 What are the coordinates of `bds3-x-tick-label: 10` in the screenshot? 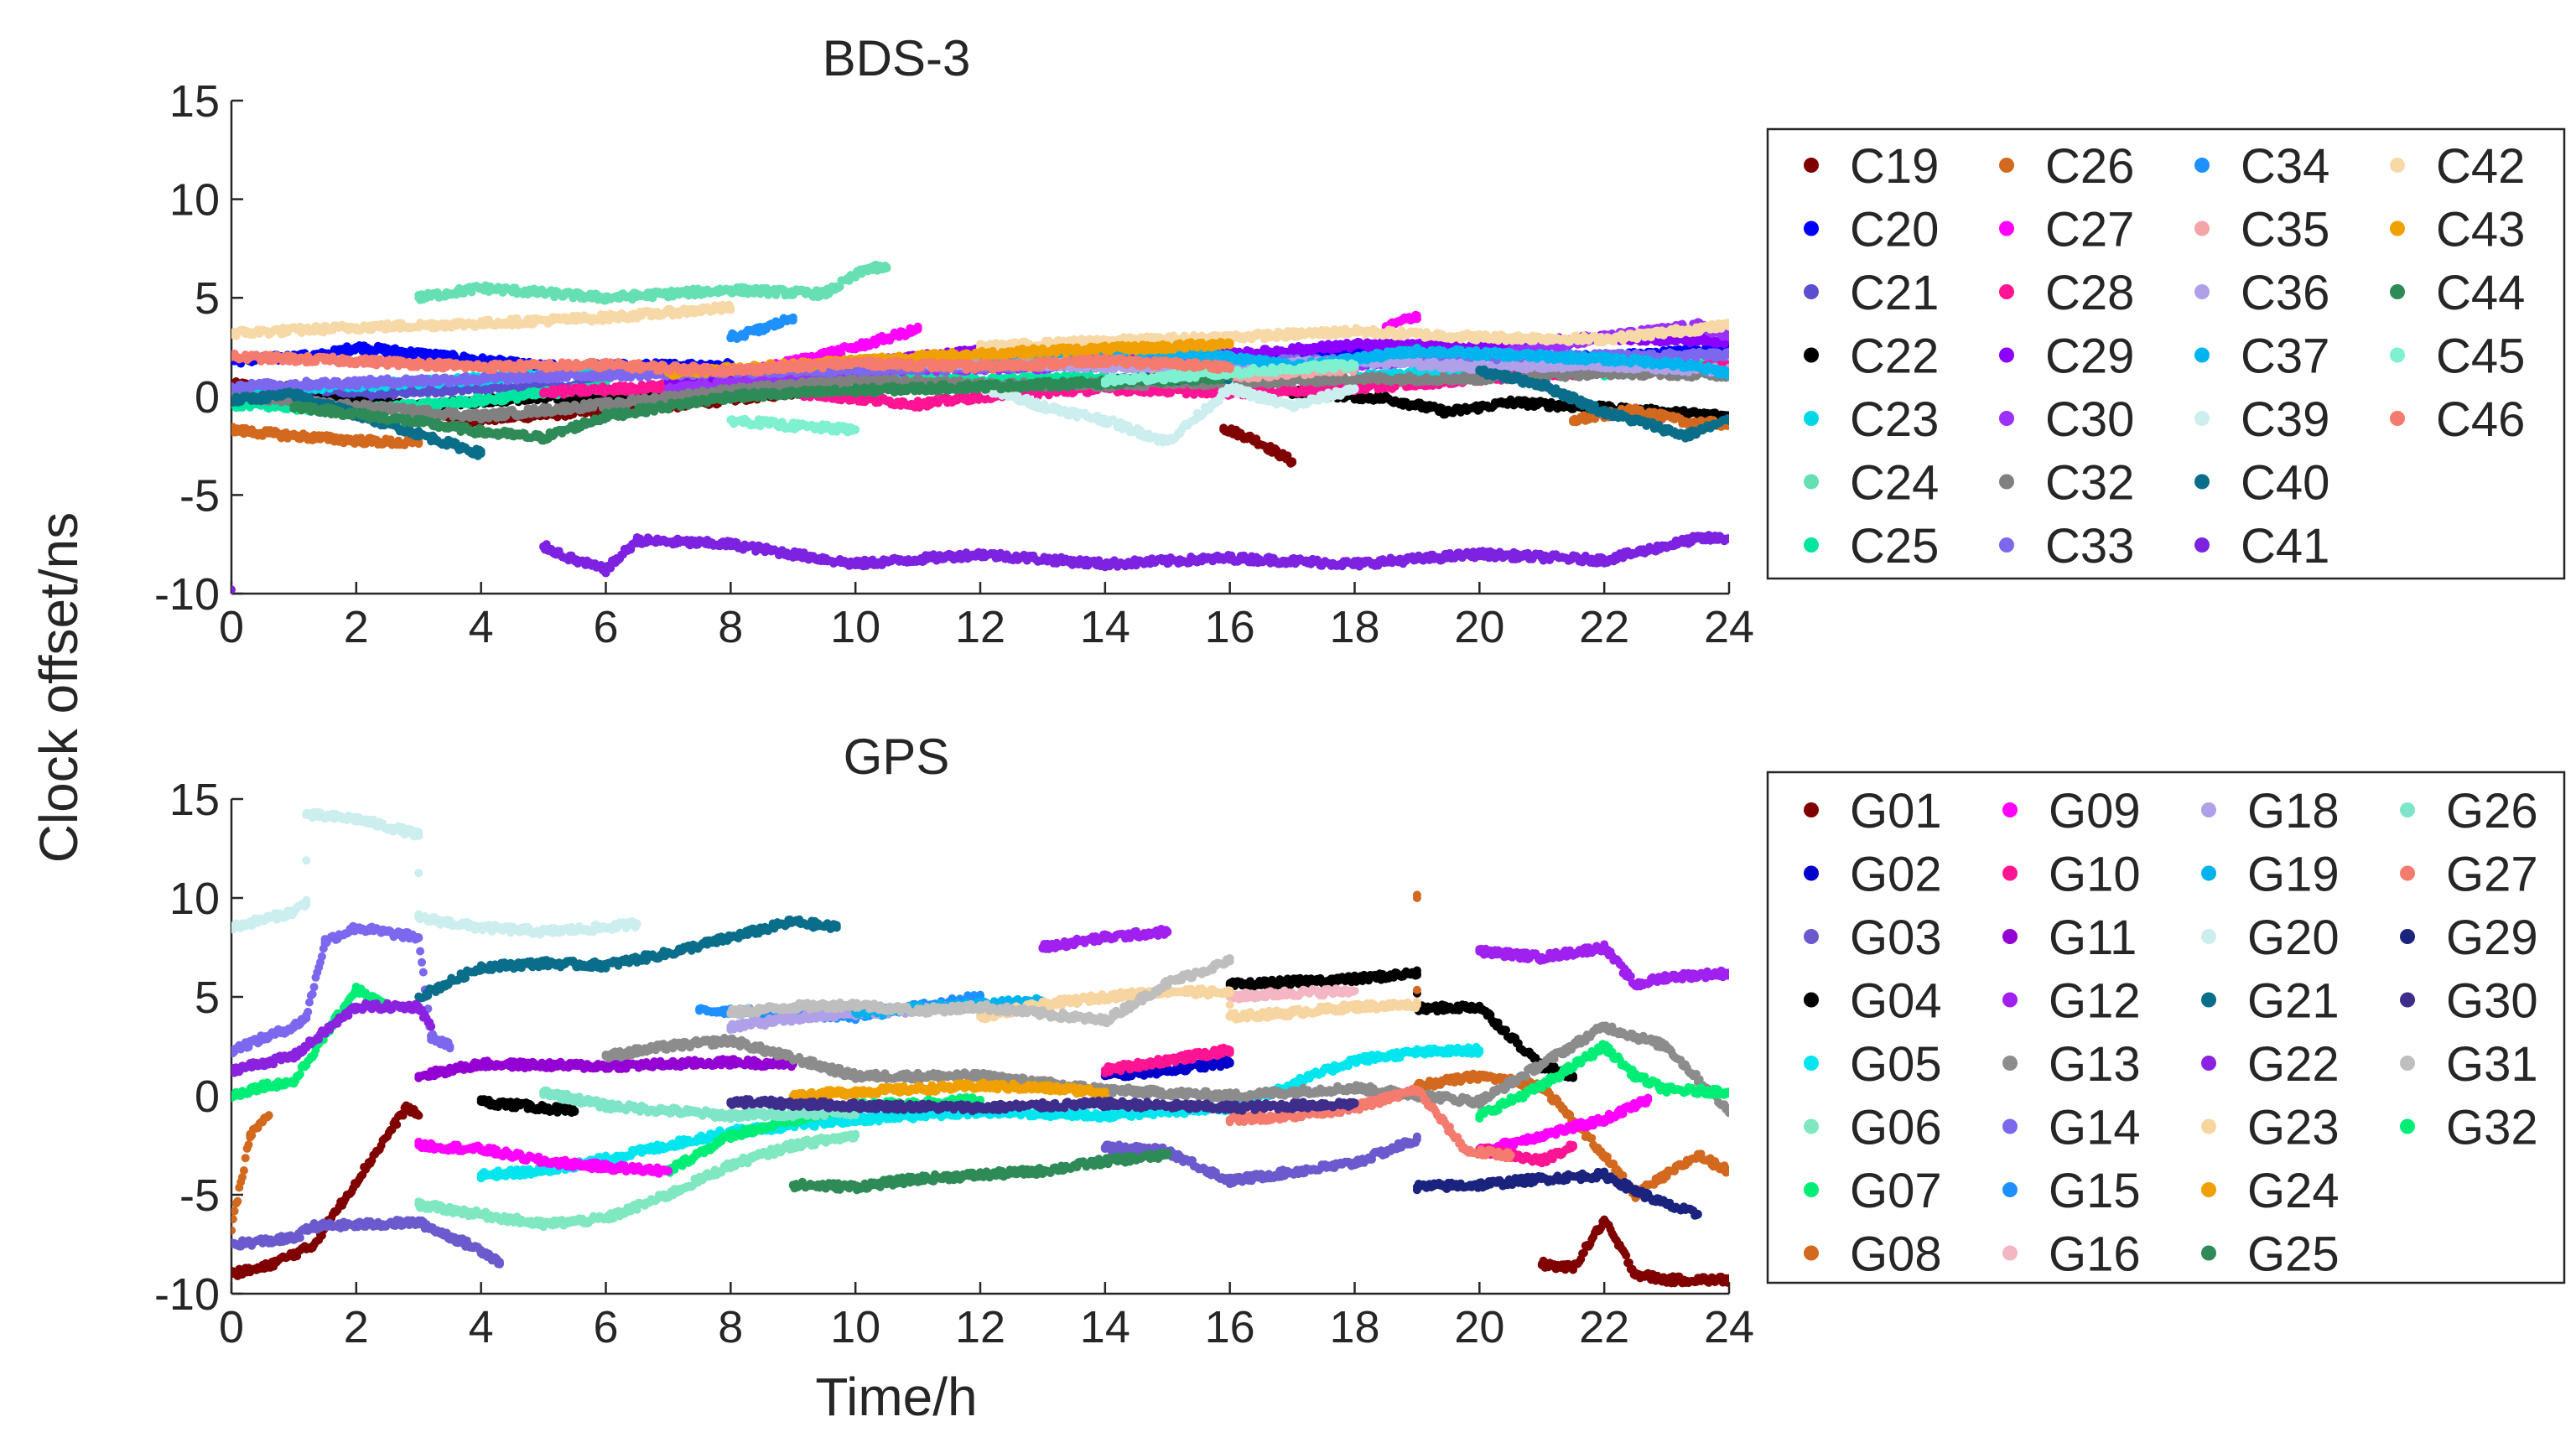 It's located at (855, 627).